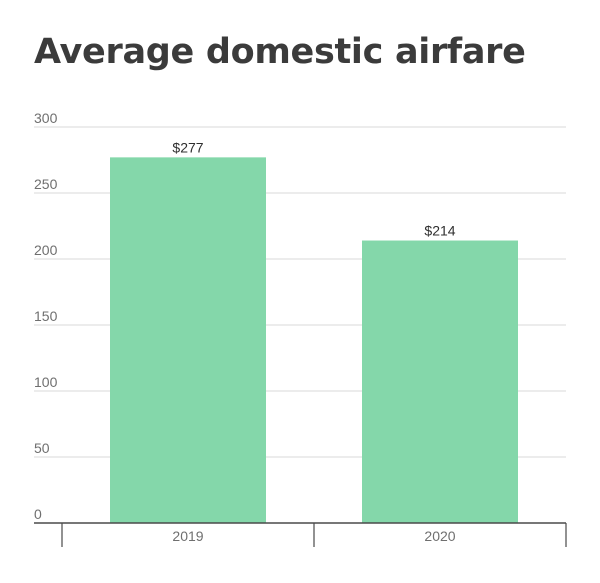  Describe the element at coordinates (439, 231) in the screenshot. I see `data-label: $214` at that location.